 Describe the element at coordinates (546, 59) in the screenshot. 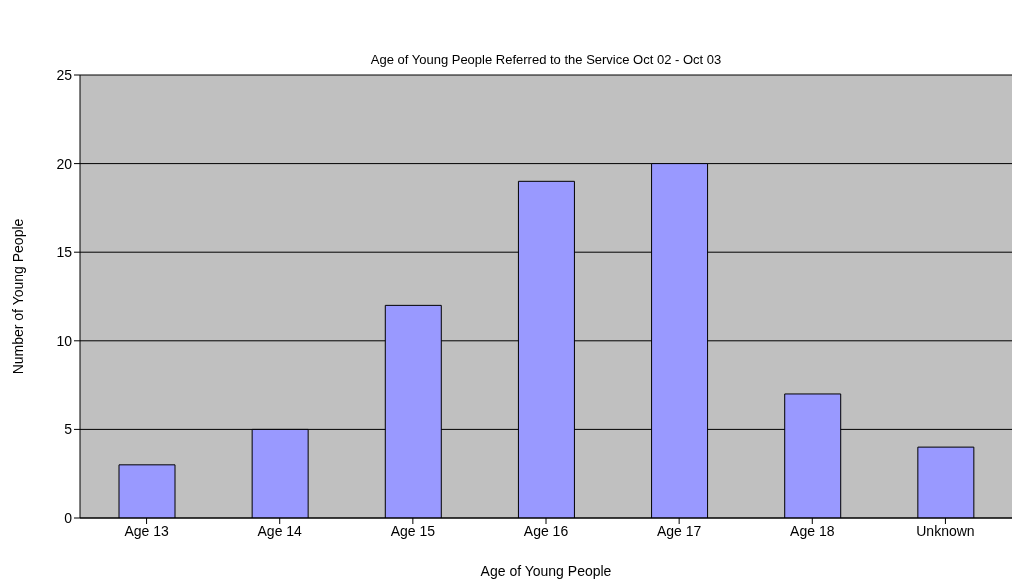

I see `chart-title: Age of Young People Referred to the Service Oct 02 - Oct 03` at that location.